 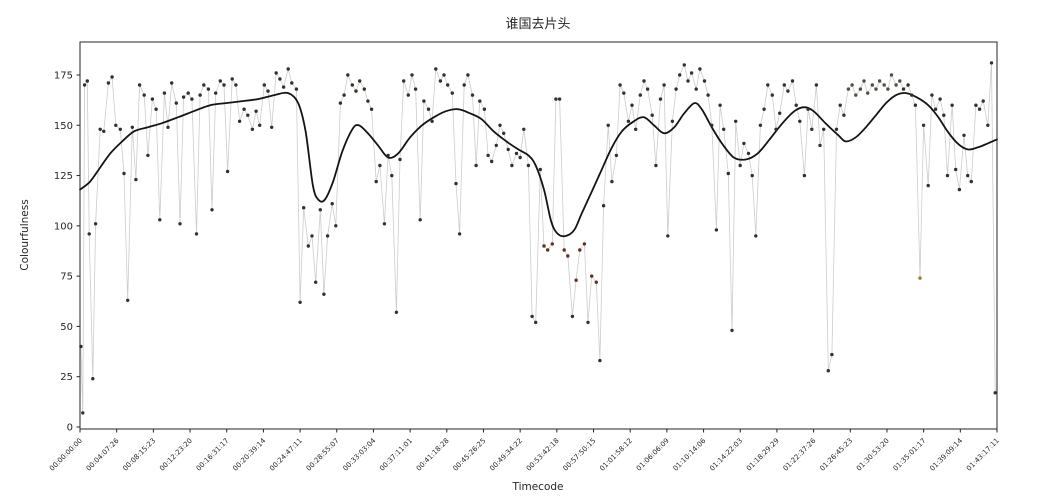 What do you see at coordinates (538, 24) in the screenshot?
I see `chart-title: 谁国去片头` at bounding box center [538, 24].